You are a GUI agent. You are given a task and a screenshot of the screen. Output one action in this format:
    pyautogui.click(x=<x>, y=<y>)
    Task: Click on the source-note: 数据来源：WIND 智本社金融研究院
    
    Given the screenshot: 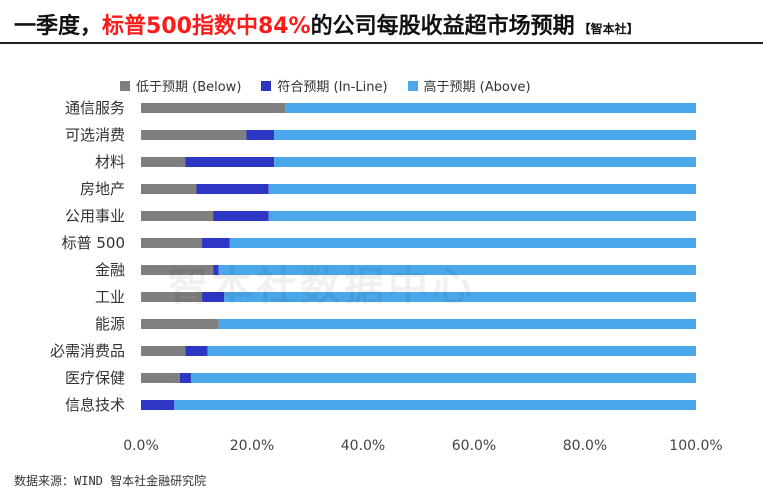 What is the action you would take?
    pyautogui.click(x=110, y=481)
    